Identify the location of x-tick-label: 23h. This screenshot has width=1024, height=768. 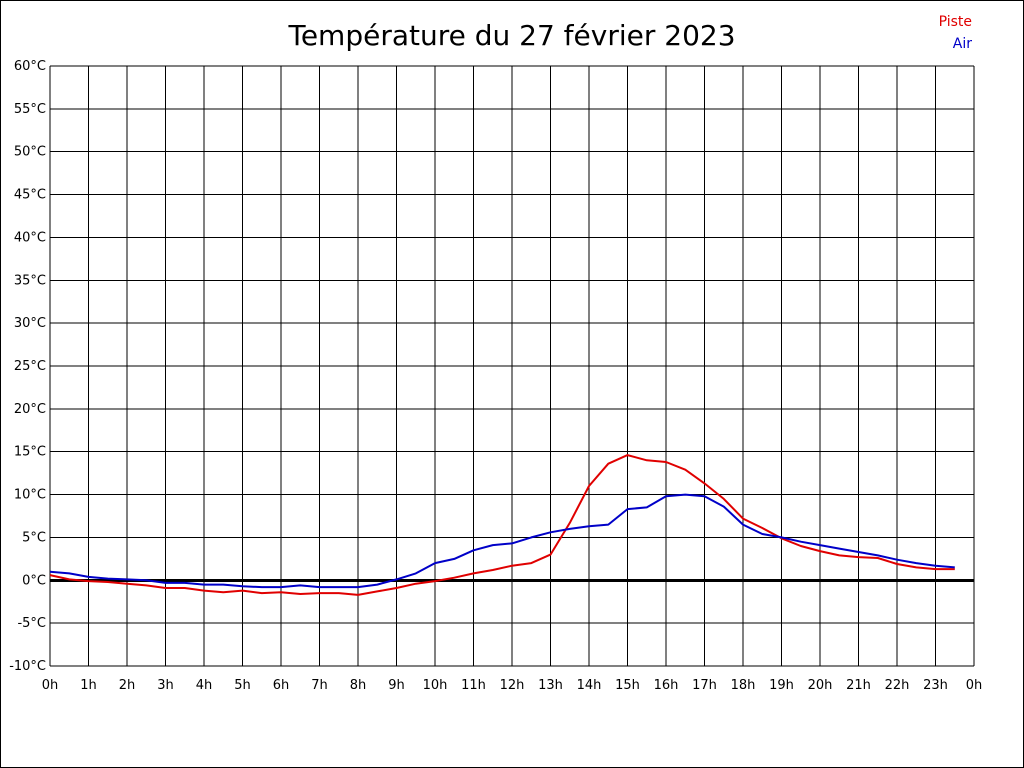
(935, 685).